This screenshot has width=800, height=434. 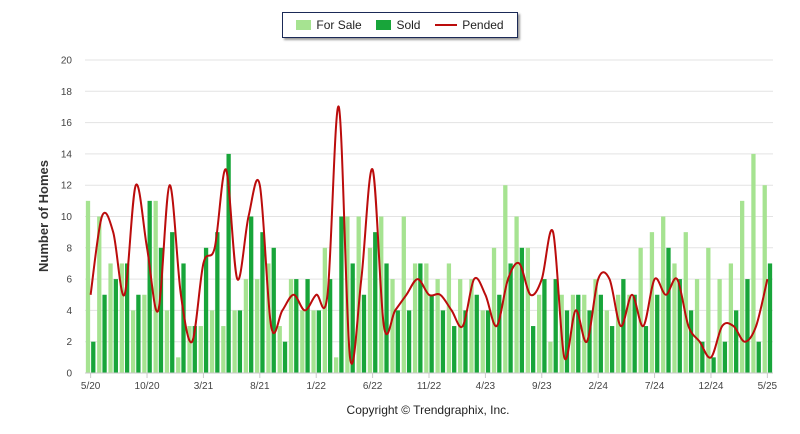 What do you see at coordinates (469, 25) in the screenshot?
I see `legend-item-pended: Pended` at bounding box center [469, 25].